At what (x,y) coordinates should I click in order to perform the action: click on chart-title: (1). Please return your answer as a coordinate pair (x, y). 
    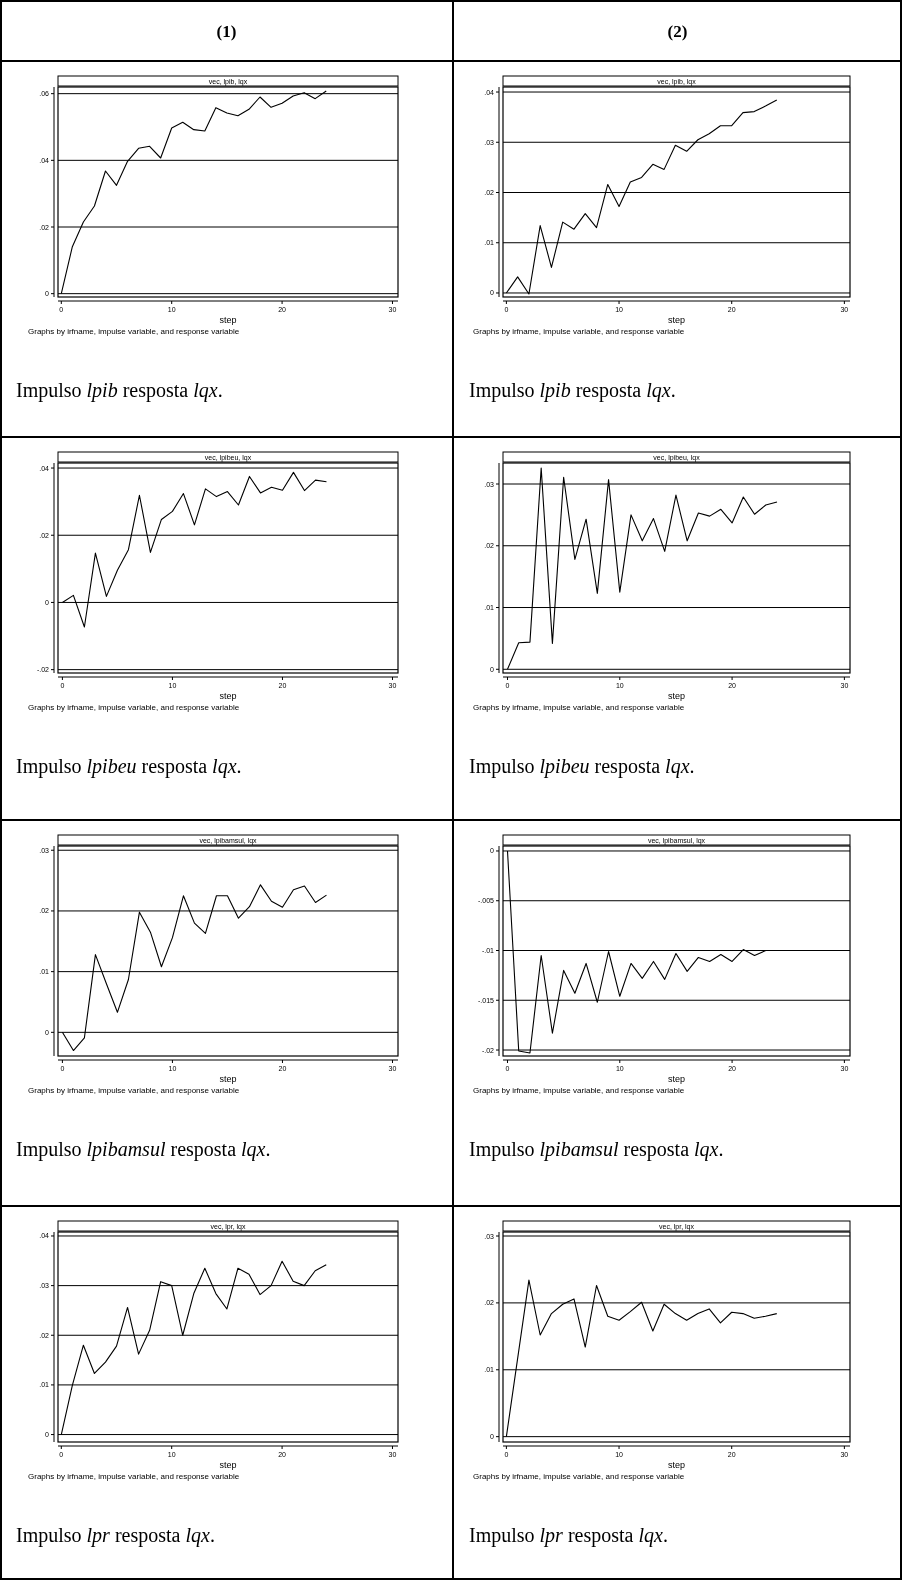
    Looking at the image, I should click on (226, 31).